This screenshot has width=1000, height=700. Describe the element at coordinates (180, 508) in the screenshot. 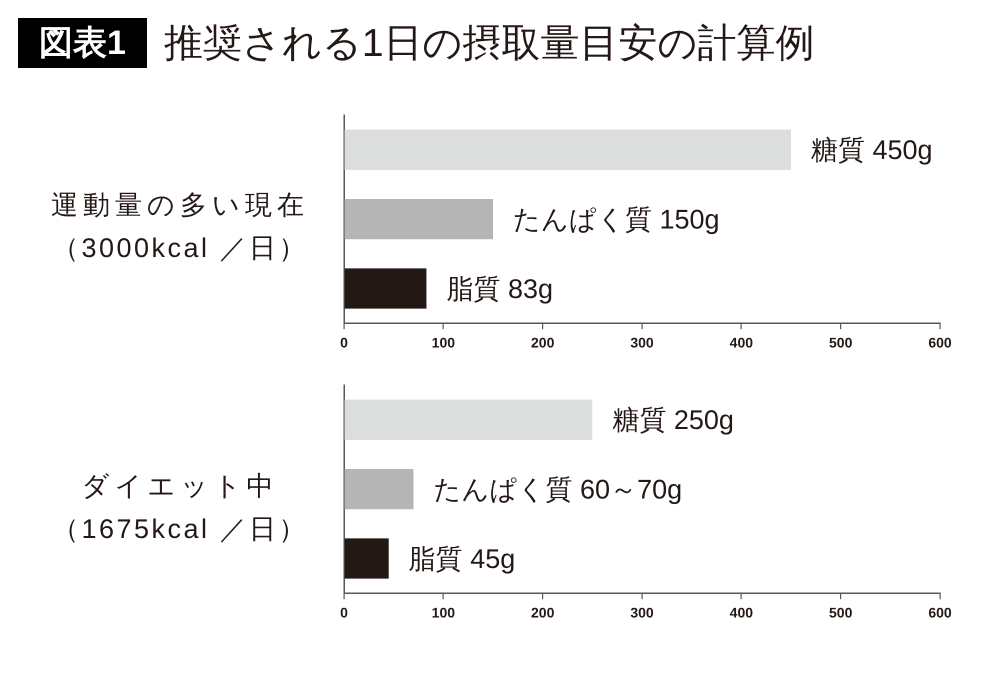

I see `y-axis-title: ダイエット中（1675kcal ／日）` at that location.